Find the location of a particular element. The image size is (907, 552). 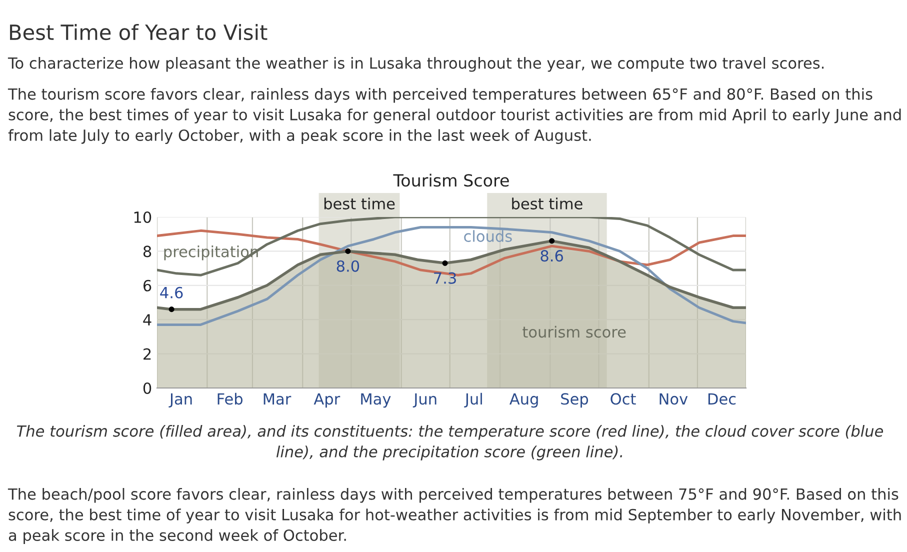

x-tick-label: Nov is located at coordinates (674, 399).